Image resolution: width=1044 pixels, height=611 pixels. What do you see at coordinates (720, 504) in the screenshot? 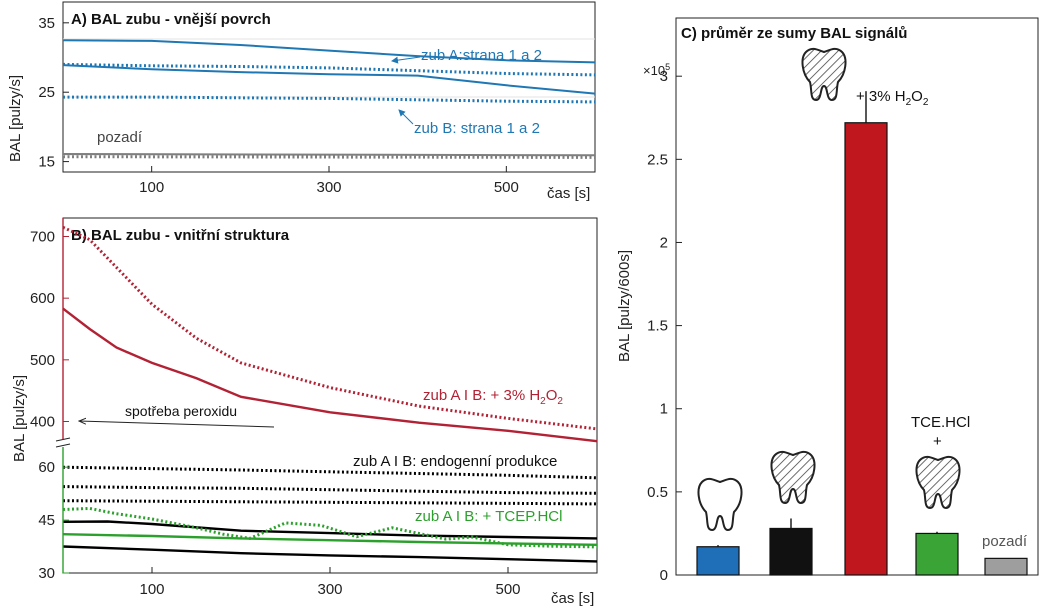
I see `tooth-icon` at bounding box center [720, 504].